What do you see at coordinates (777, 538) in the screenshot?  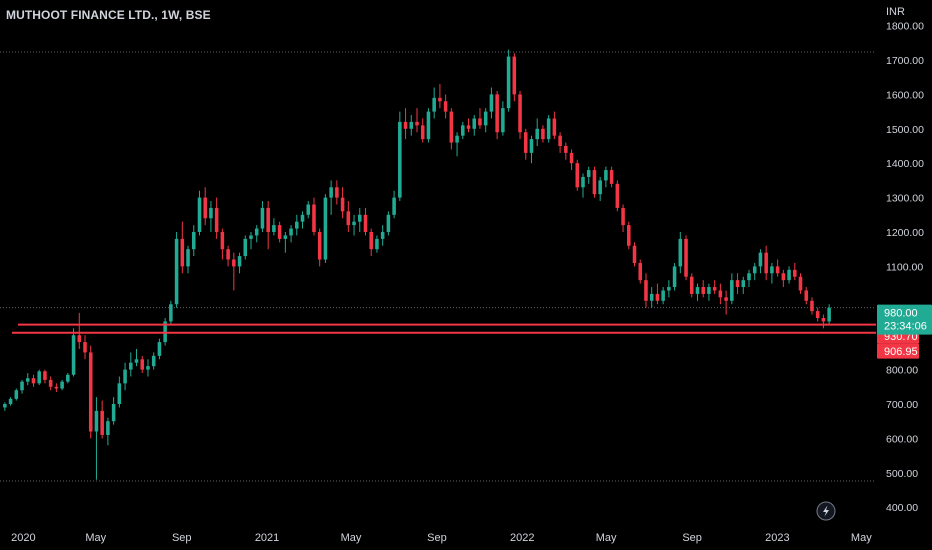 I see `x-tick-label: 2023` at bounding box center [777, 538].